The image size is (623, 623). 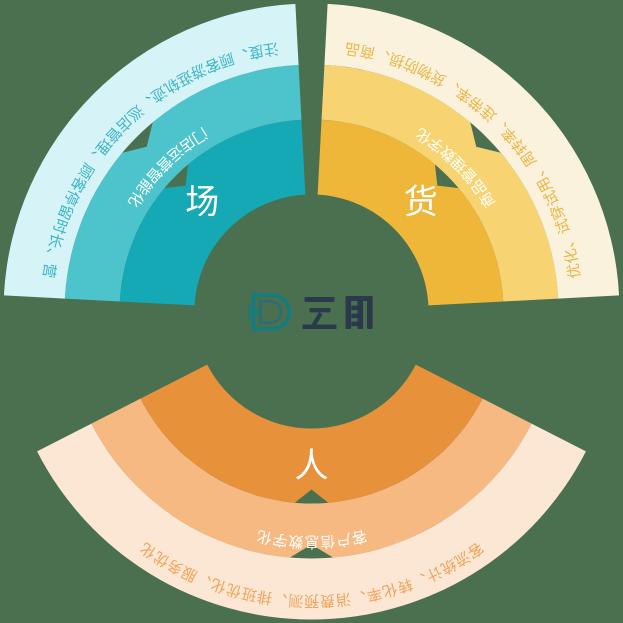 I want to click on segment-chang-core-band, so click(x=212, y=212).